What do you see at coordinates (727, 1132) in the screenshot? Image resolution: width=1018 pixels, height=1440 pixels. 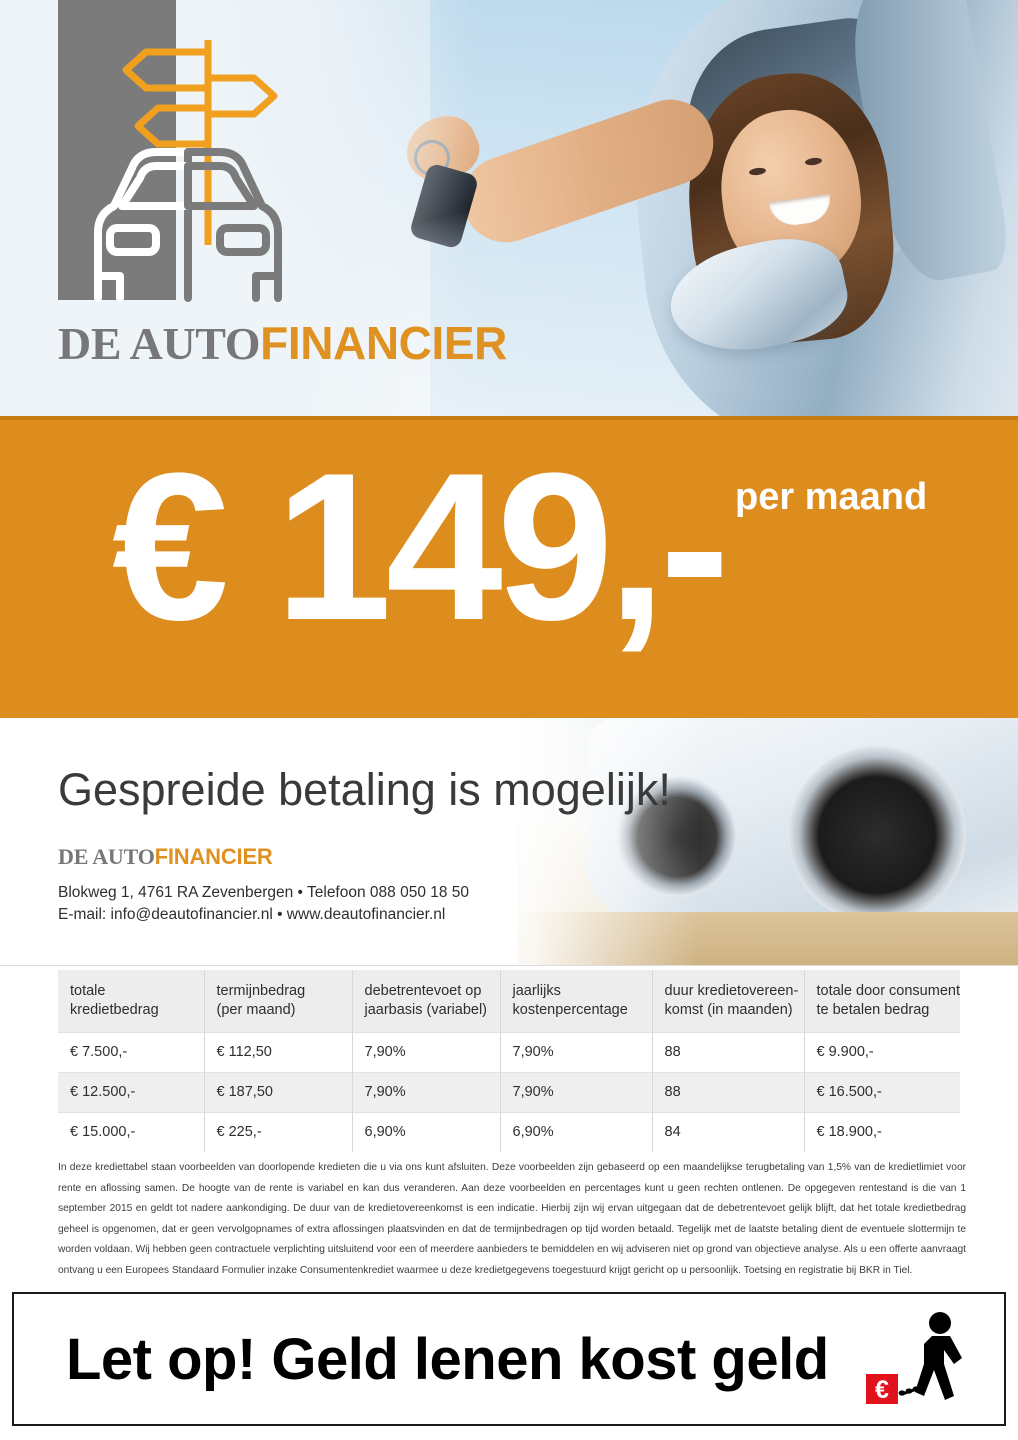 I see `cell-duur: 84` at bounding box center [727, 1132].